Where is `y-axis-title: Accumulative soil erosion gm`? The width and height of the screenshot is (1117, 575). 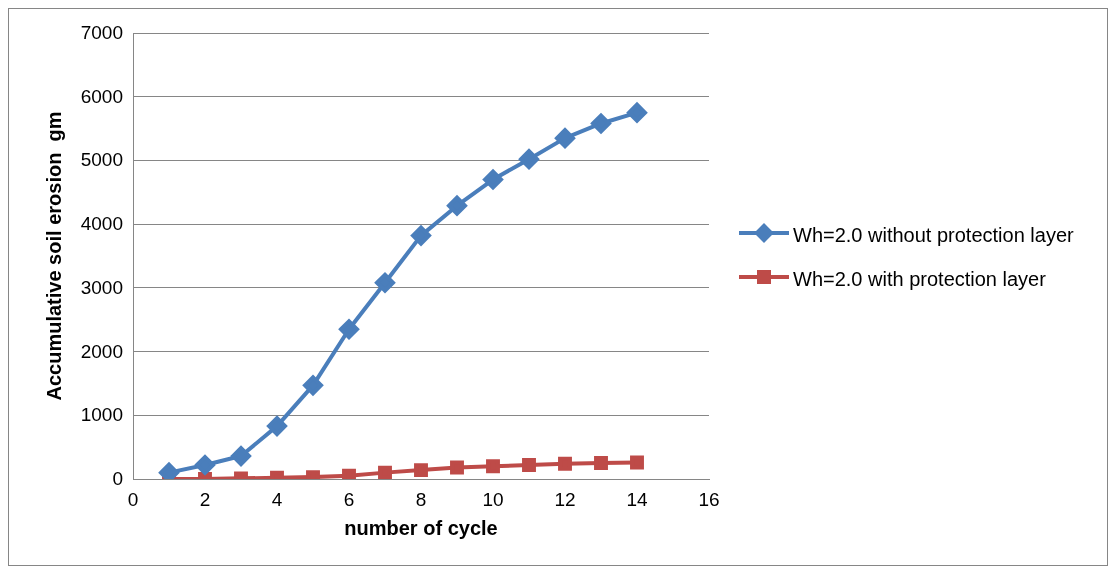
y-axis-title: Accumulative soil erosion gm is located at coordinates (53, 256).